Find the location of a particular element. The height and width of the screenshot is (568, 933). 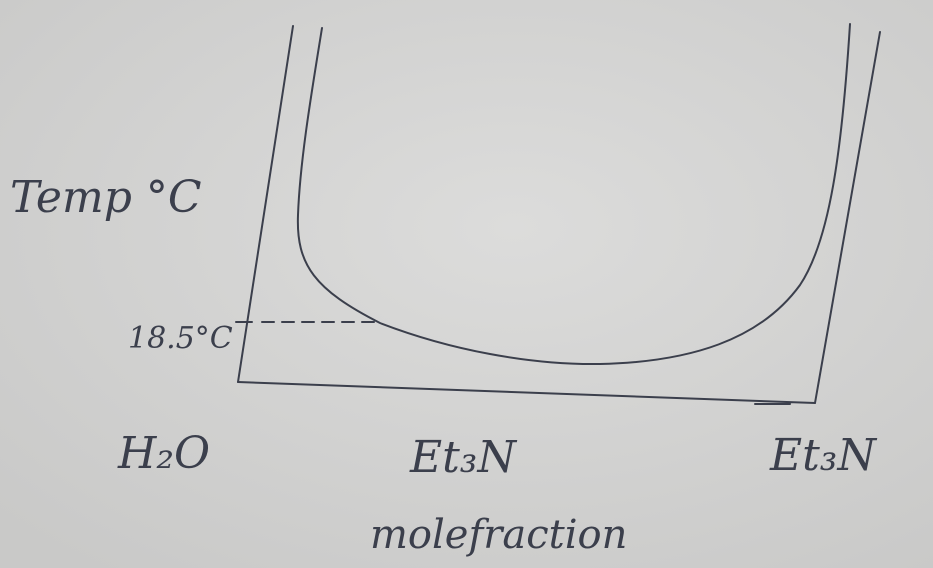

axis-caption: molefraction is located at coordinates (498, 535).